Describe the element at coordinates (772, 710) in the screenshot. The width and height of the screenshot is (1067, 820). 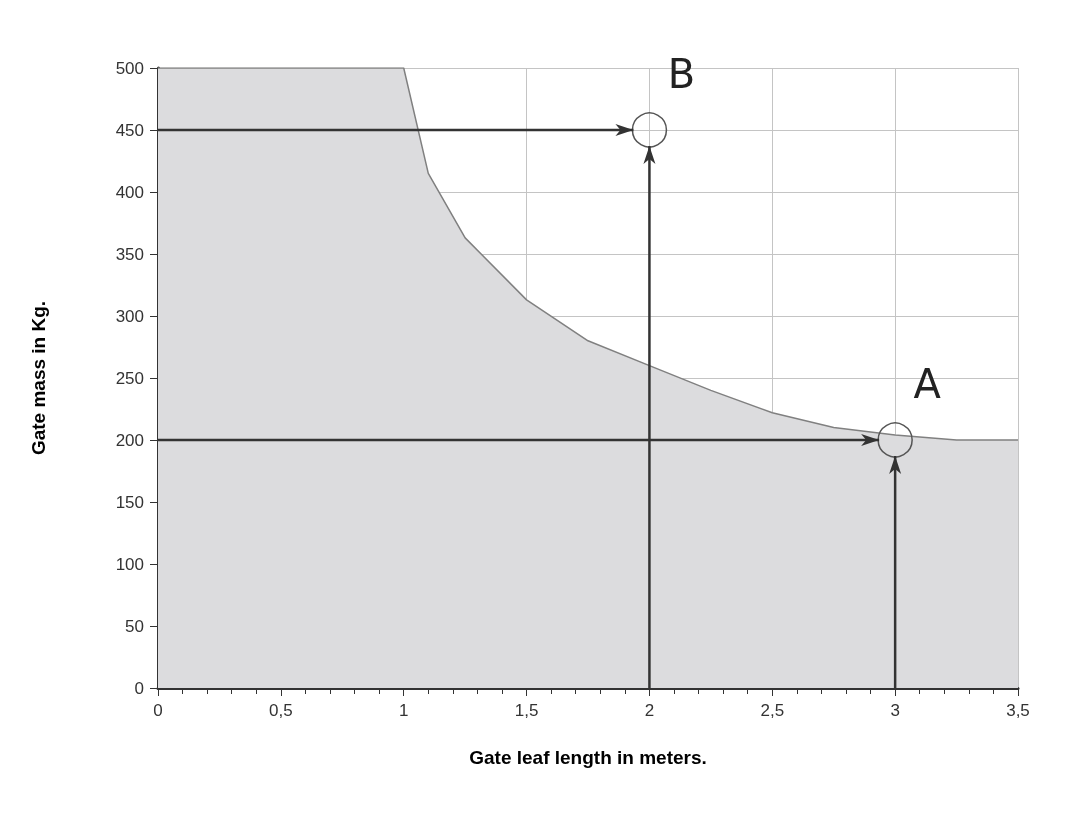
I see `x-tick-label: 2,5` at that location.